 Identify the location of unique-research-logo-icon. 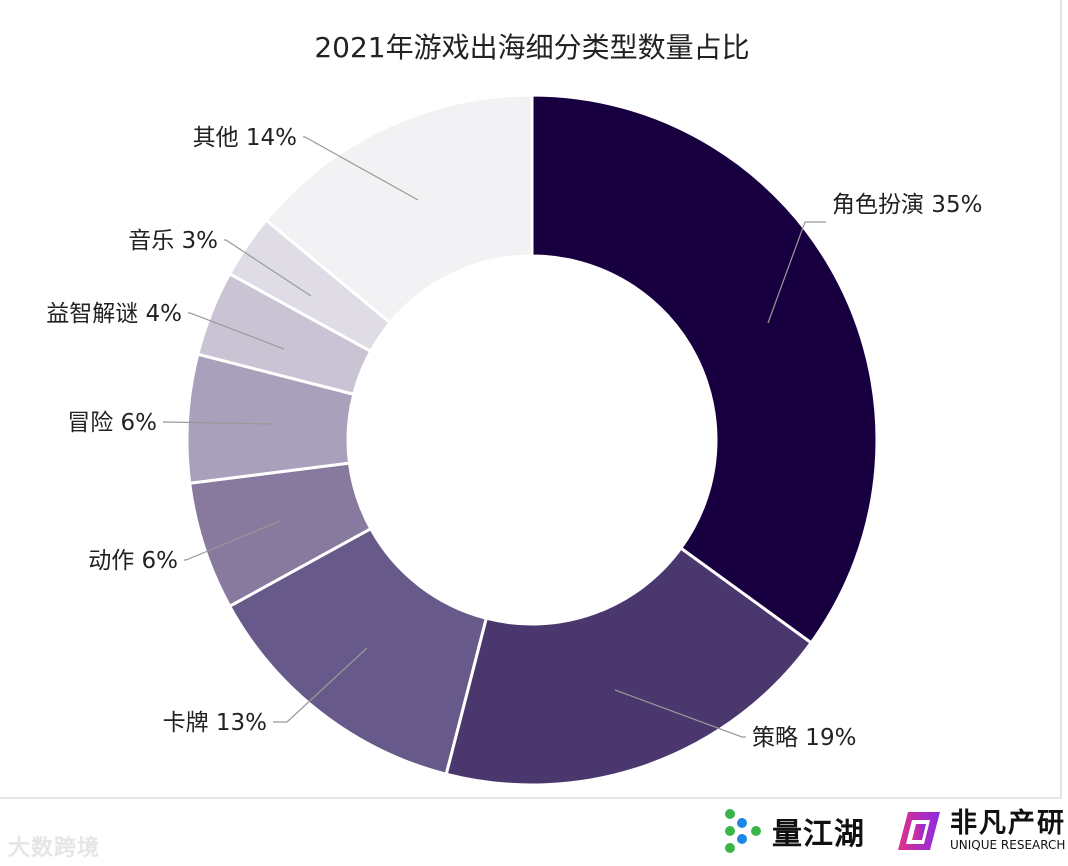
(919, 831).